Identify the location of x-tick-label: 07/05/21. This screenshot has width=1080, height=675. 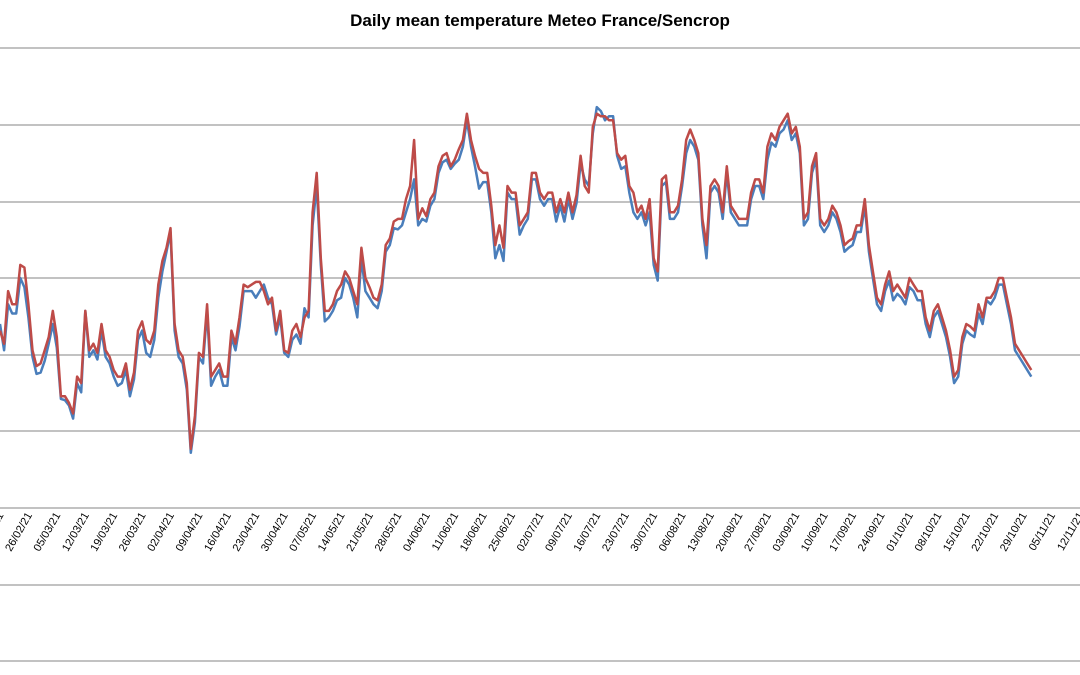
(303, 532).